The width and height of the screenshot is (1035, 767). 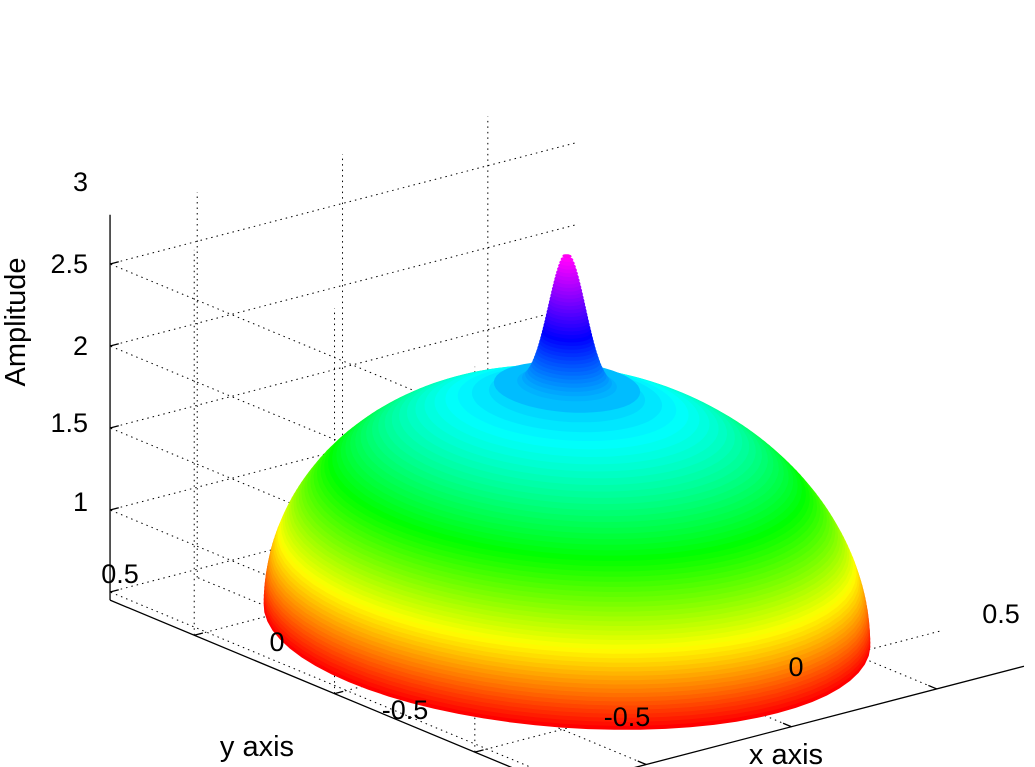 I want to click on x-tick-label: 0, so click(x=795, y=667).